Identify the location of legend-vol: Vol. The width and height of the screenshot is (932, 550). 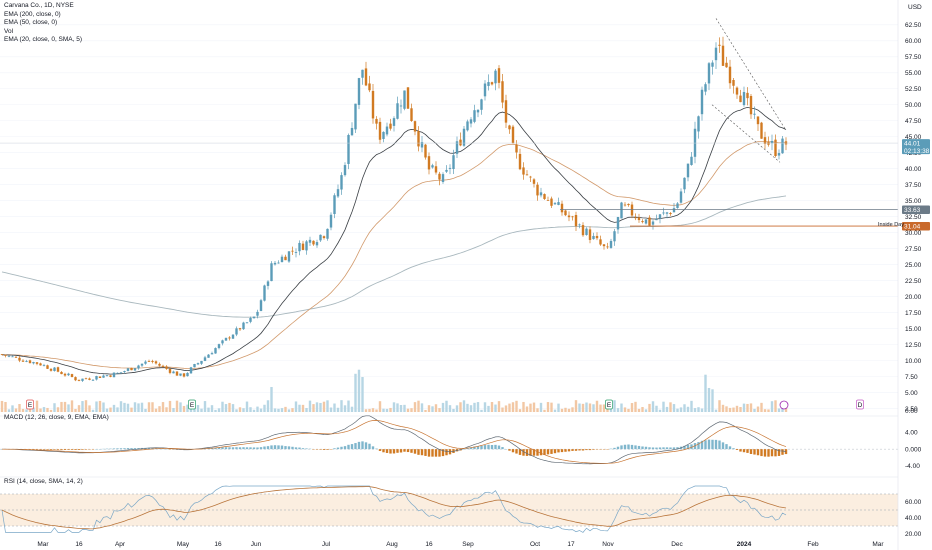
(9, 31).